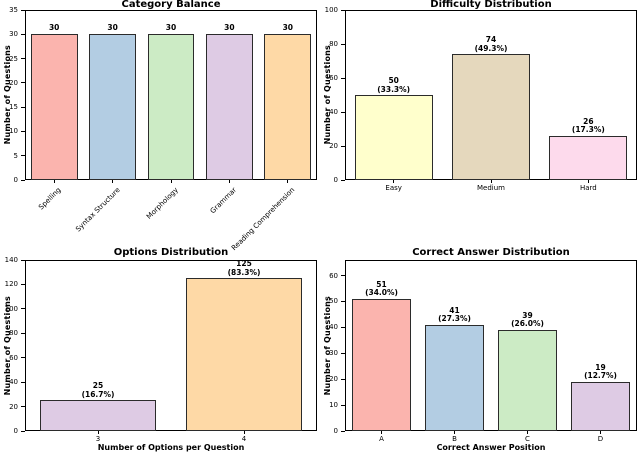  Describe the element at coordinates (491, 188) in the screenshot. I see `x-tick-label: Medium` at that location.